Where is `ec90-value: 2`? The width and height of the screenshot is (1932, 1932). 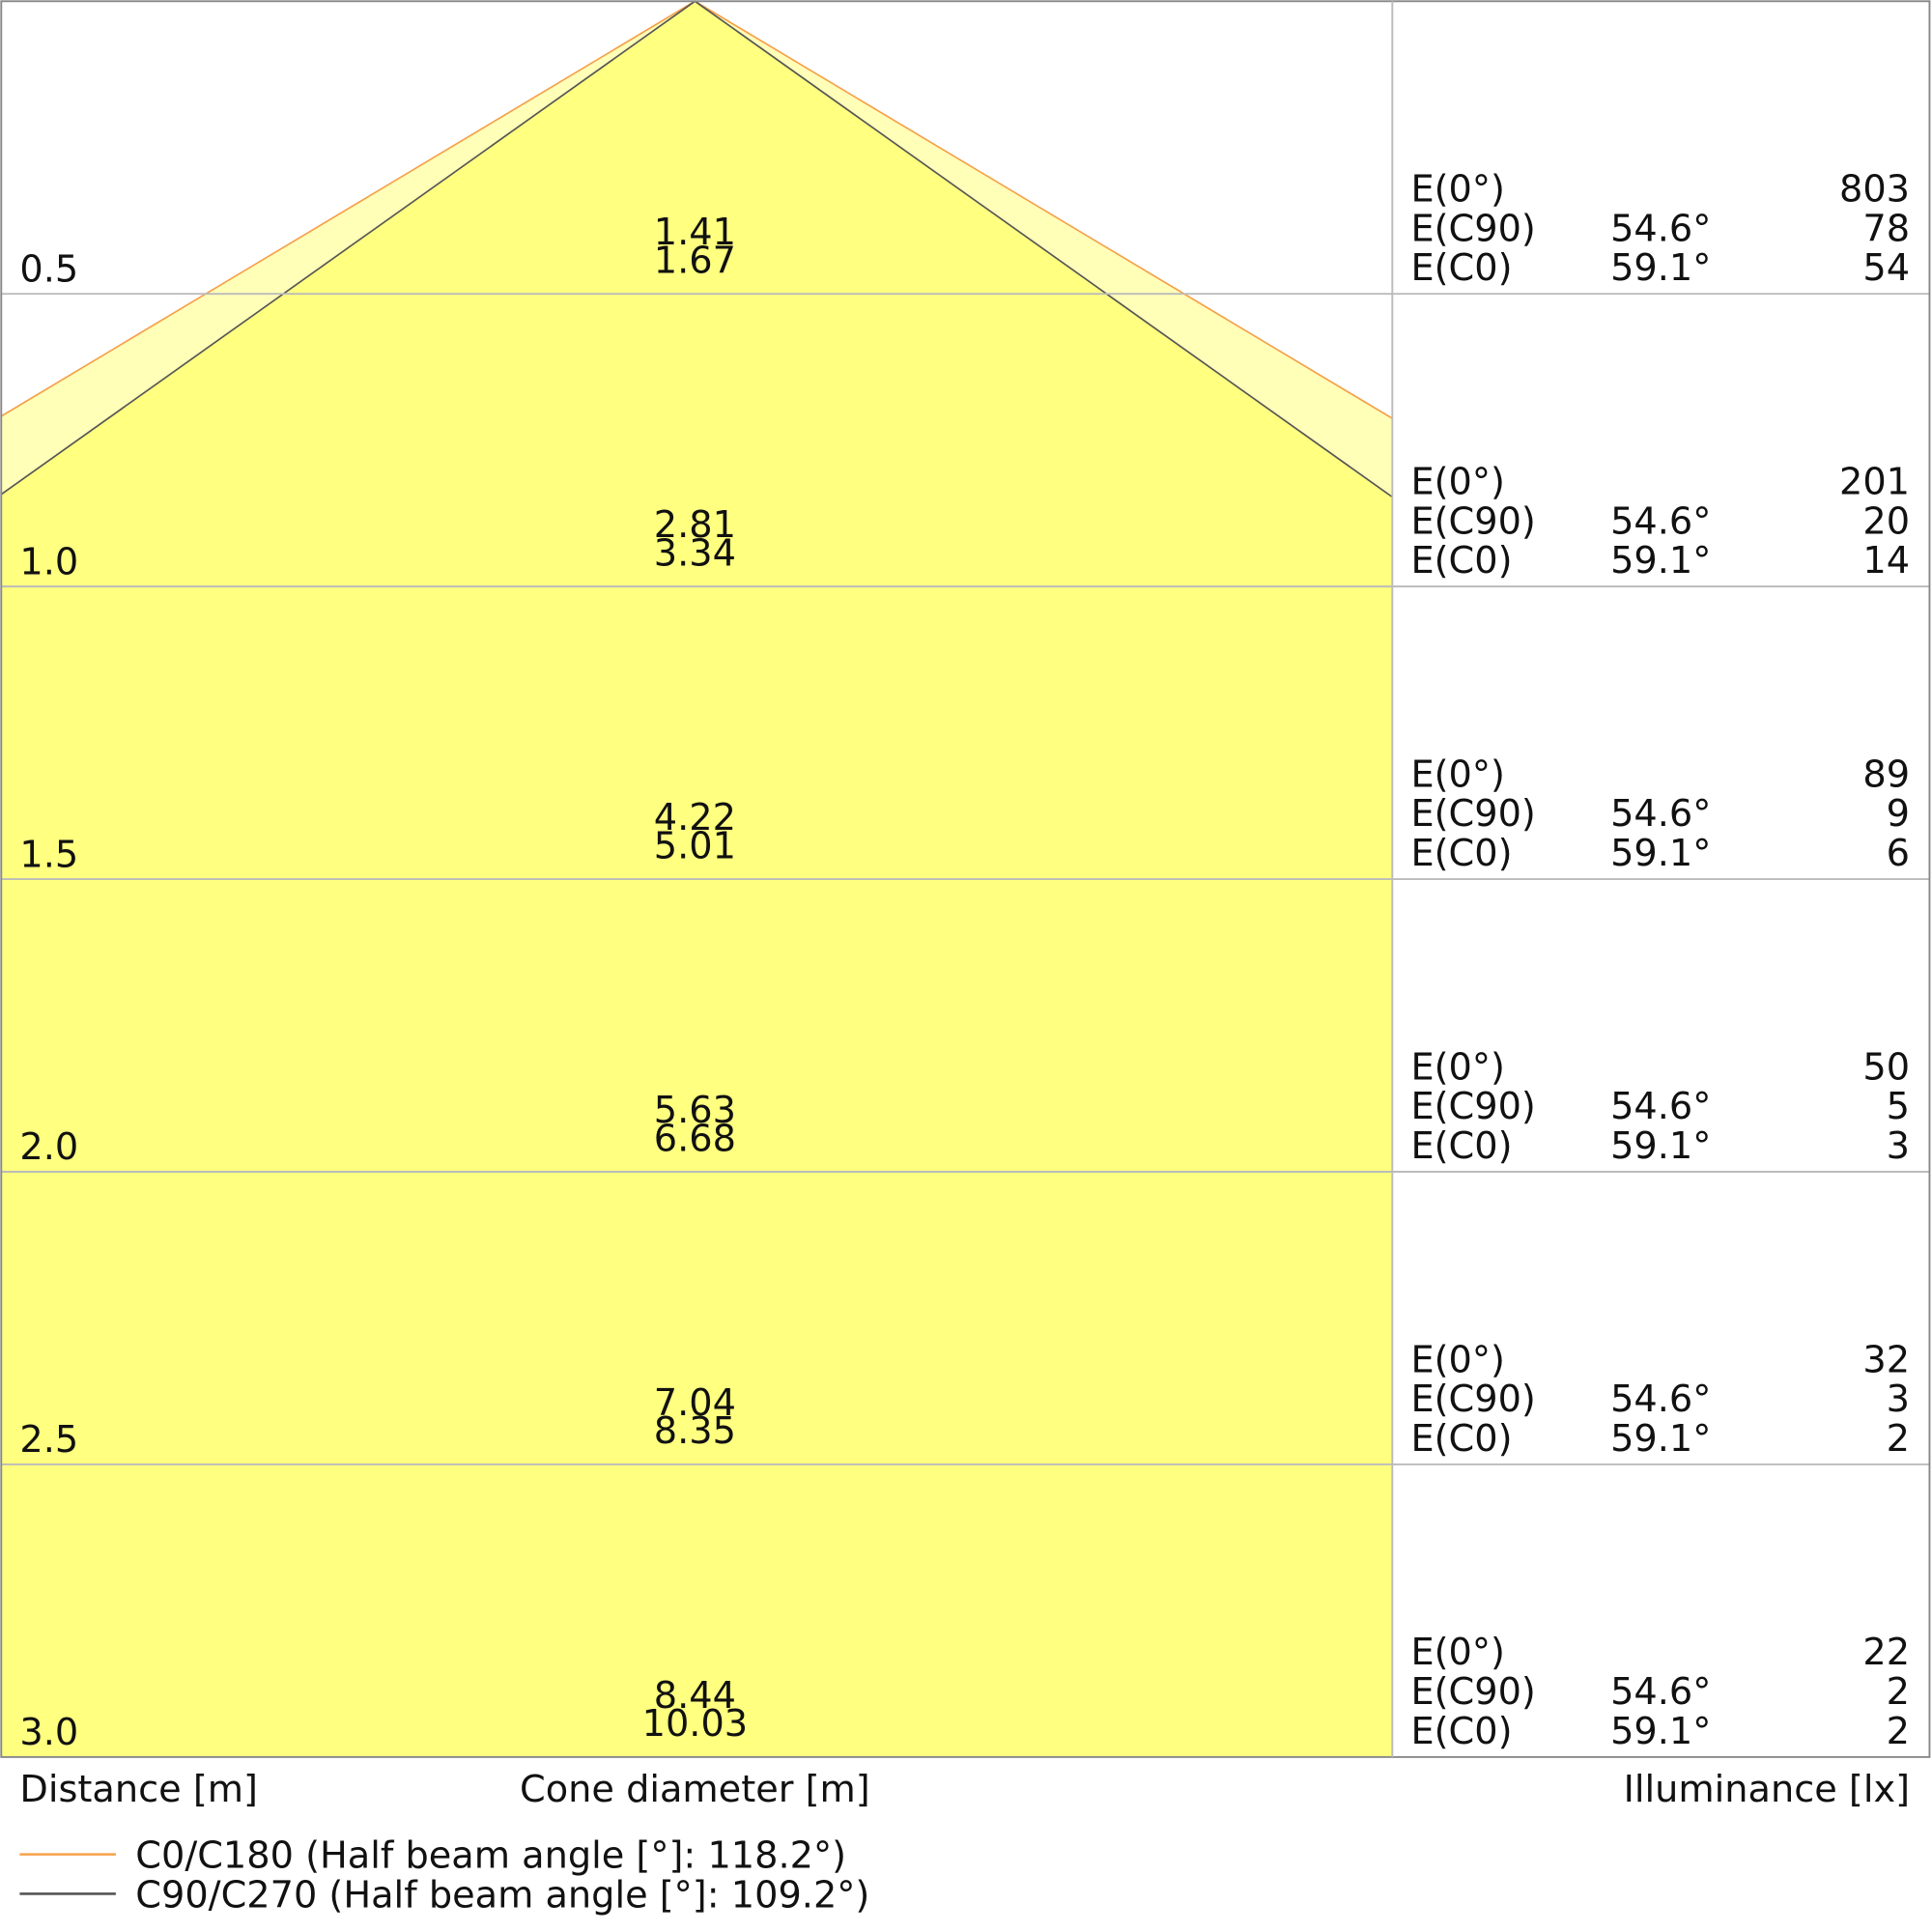
ec90-value: 2 is located at coordinates (1898, 1692).